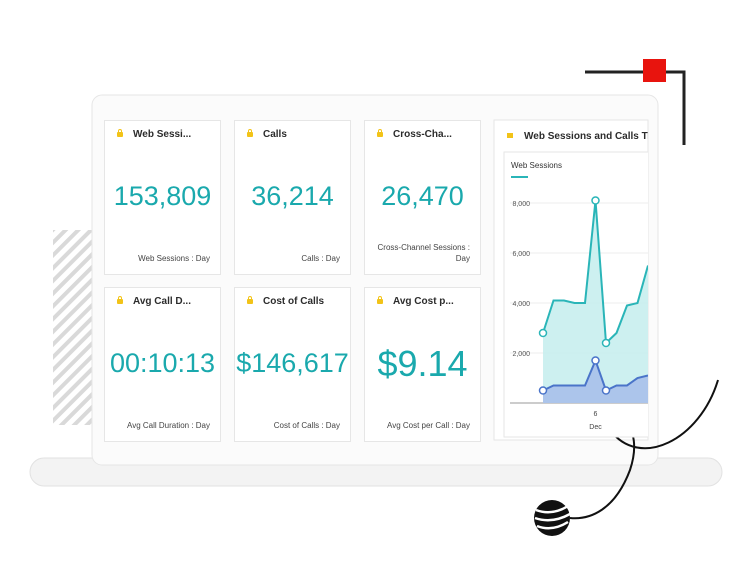  What do you see at coordinates (306, 425) in the screenshot?
I see `card-footer: Cost of Calls : Day` at bounding box center [306, 425].